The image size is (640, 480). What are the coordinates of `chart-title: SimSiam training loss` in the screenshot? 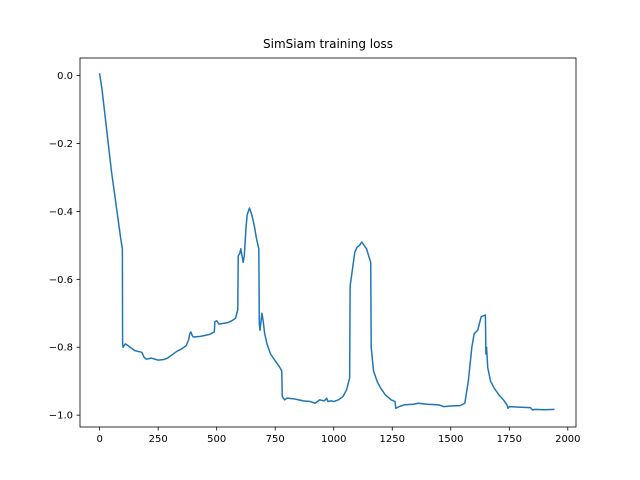 It's located at (328, 44).